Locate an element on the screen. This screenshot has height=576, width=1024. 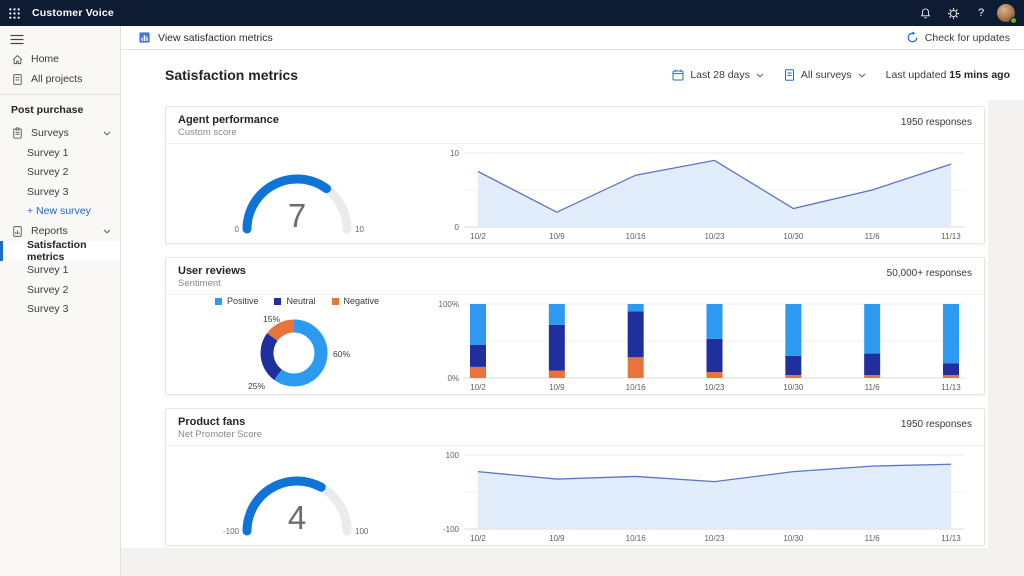
hamburger-icon is located at coordinates (17, 39).